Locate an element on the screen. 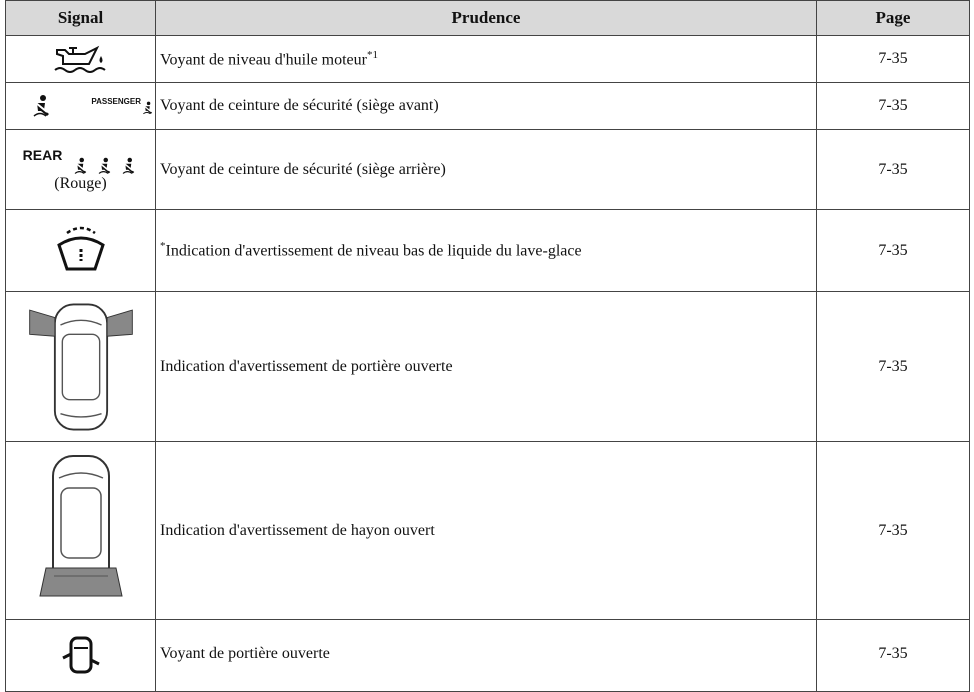  header-cell: Page is located at coordinates (893, 18).